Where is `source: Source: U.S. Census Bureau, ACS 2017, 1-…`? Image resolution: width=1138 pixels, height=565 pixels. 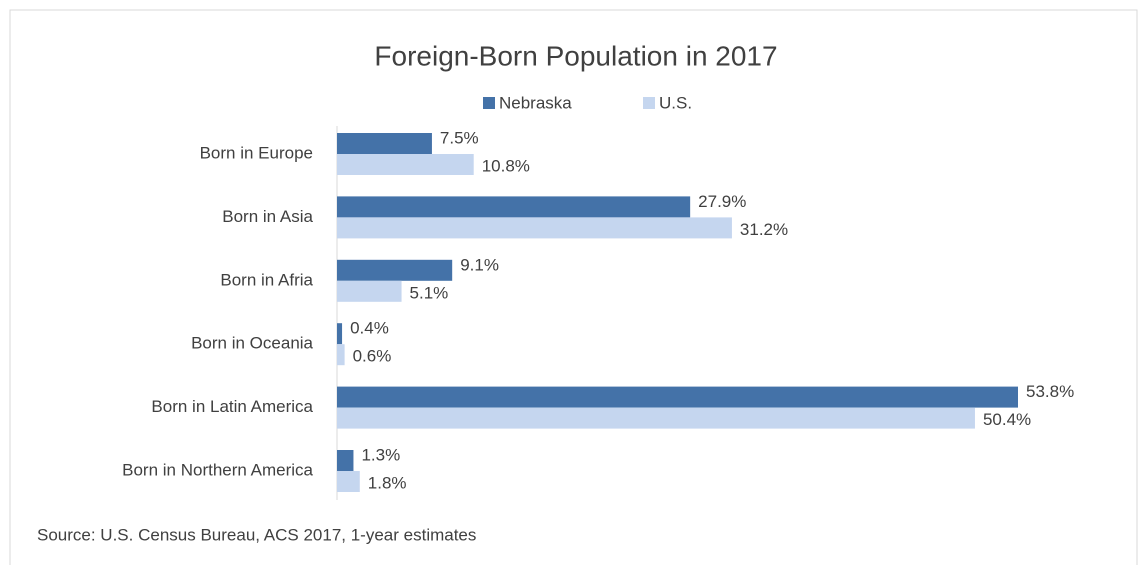
source: Source: U.S. Census Bureau, ACS 2017, 1-… is located at coordinates (256, 534).